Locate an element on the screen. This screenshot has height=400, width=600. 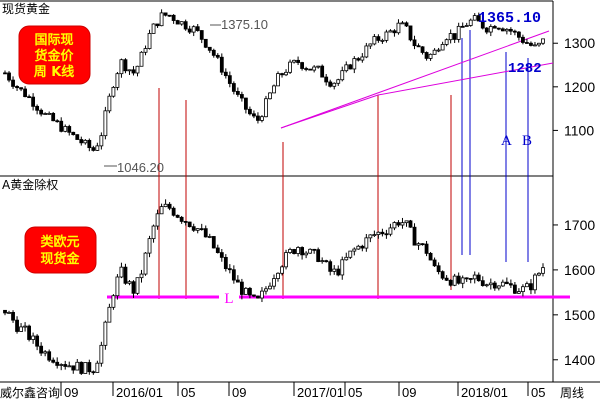
bottom-caption-box is located at coordinates (60, 250).